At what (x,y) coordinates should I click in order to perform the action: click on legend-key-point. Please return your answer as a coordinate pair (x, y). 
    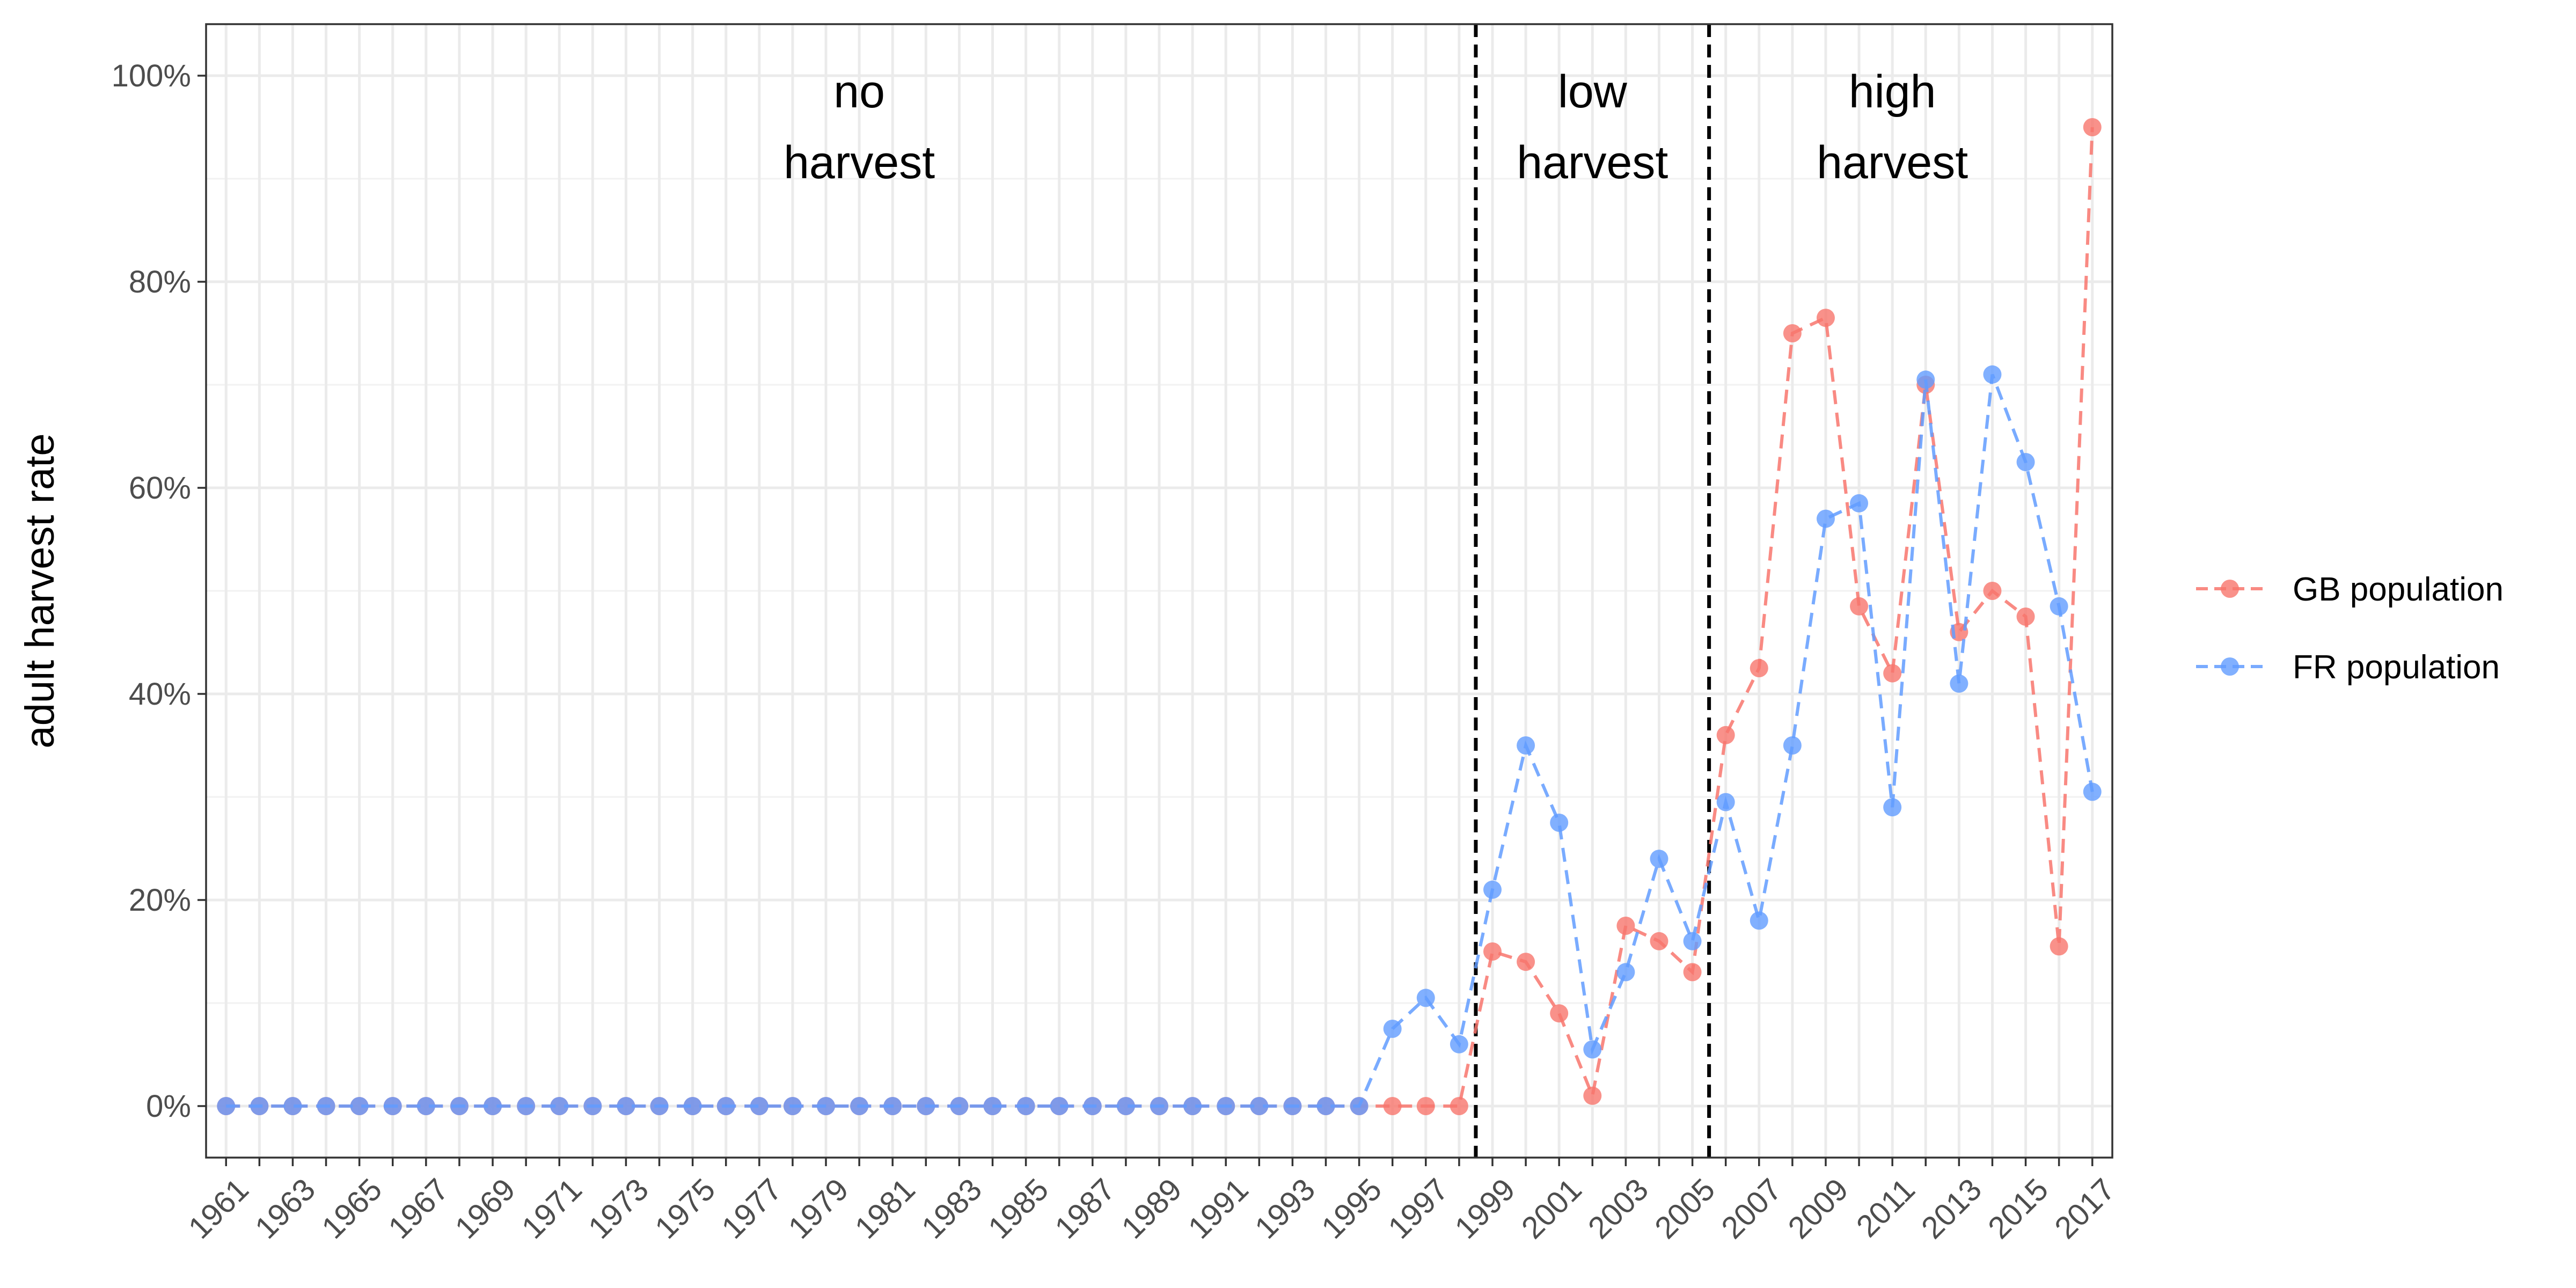
    Looking at the image, I should click on (2230, 666).